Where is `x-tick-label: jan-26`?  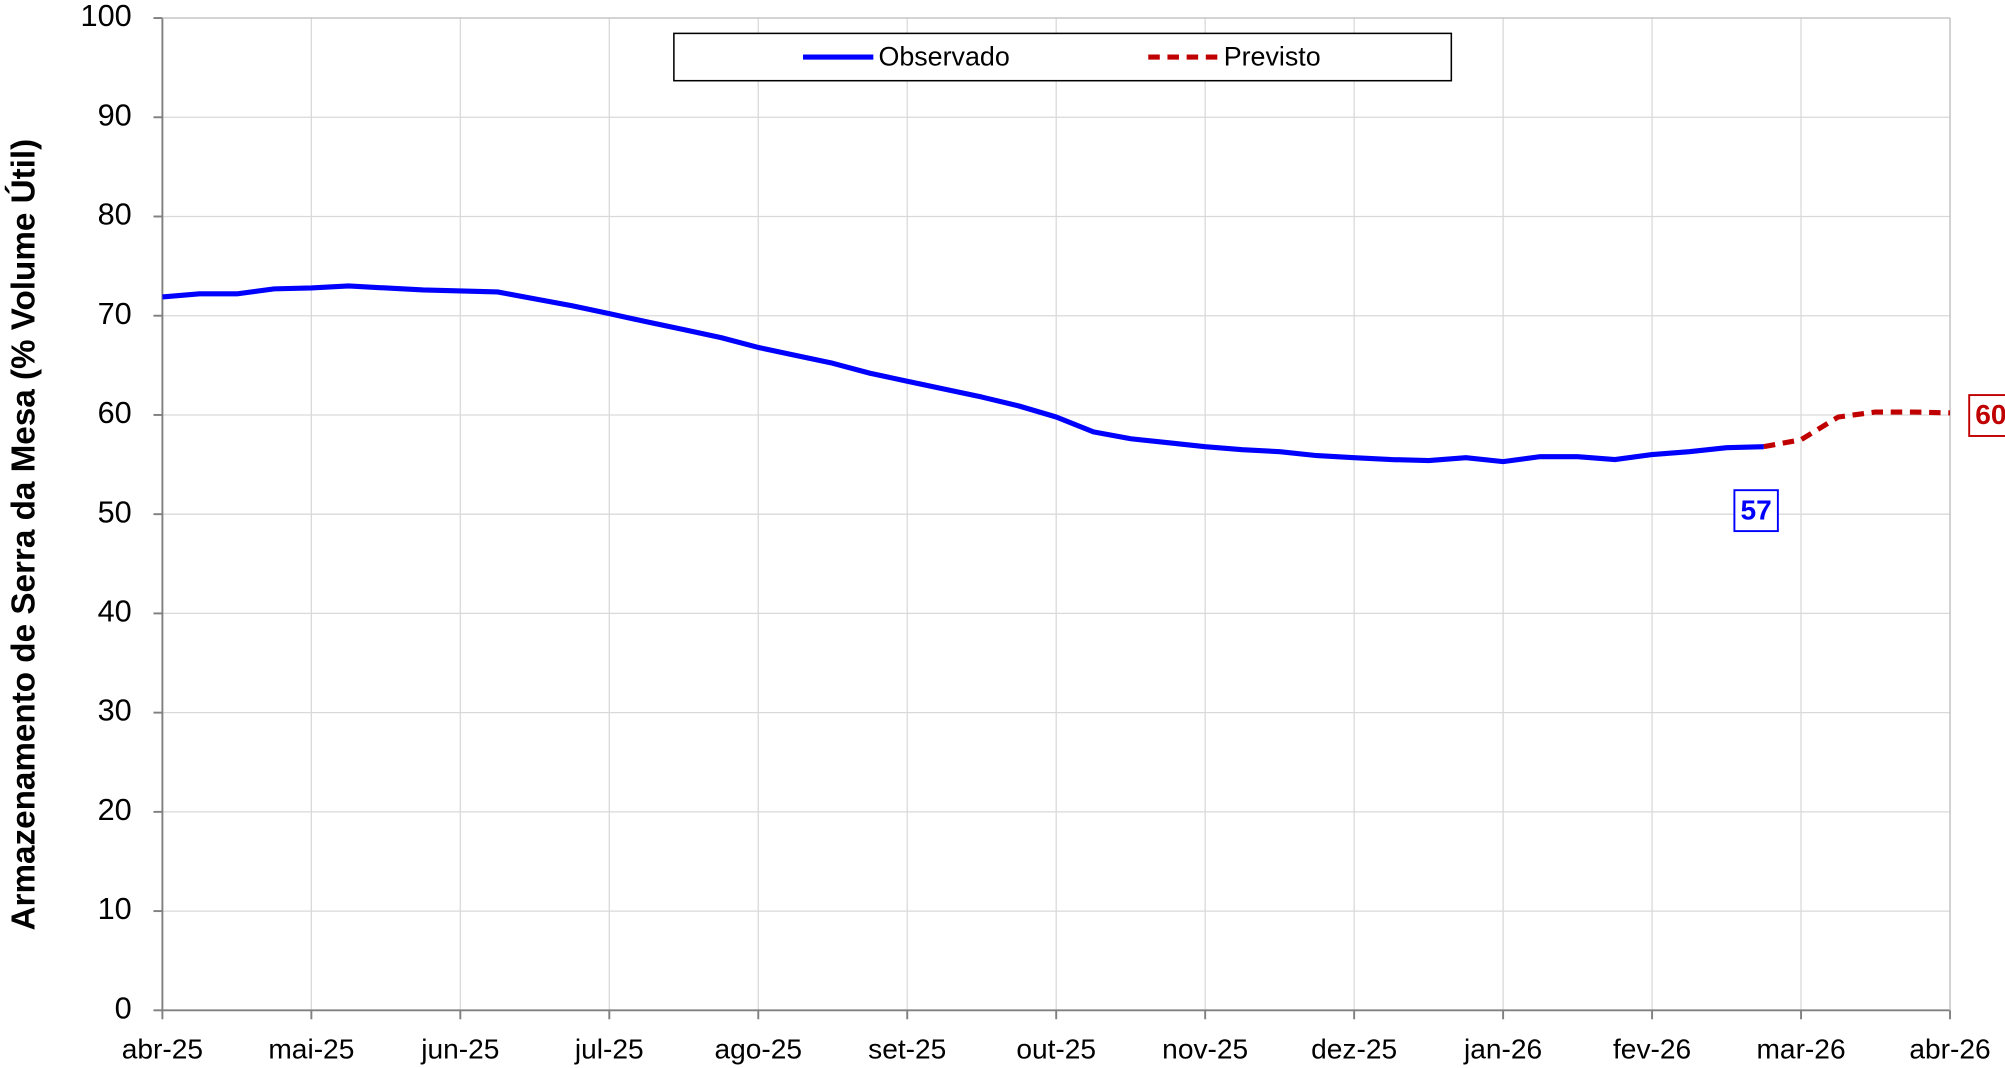 x-tick-label: jan-26 is located at coordinates (1502, 1049).